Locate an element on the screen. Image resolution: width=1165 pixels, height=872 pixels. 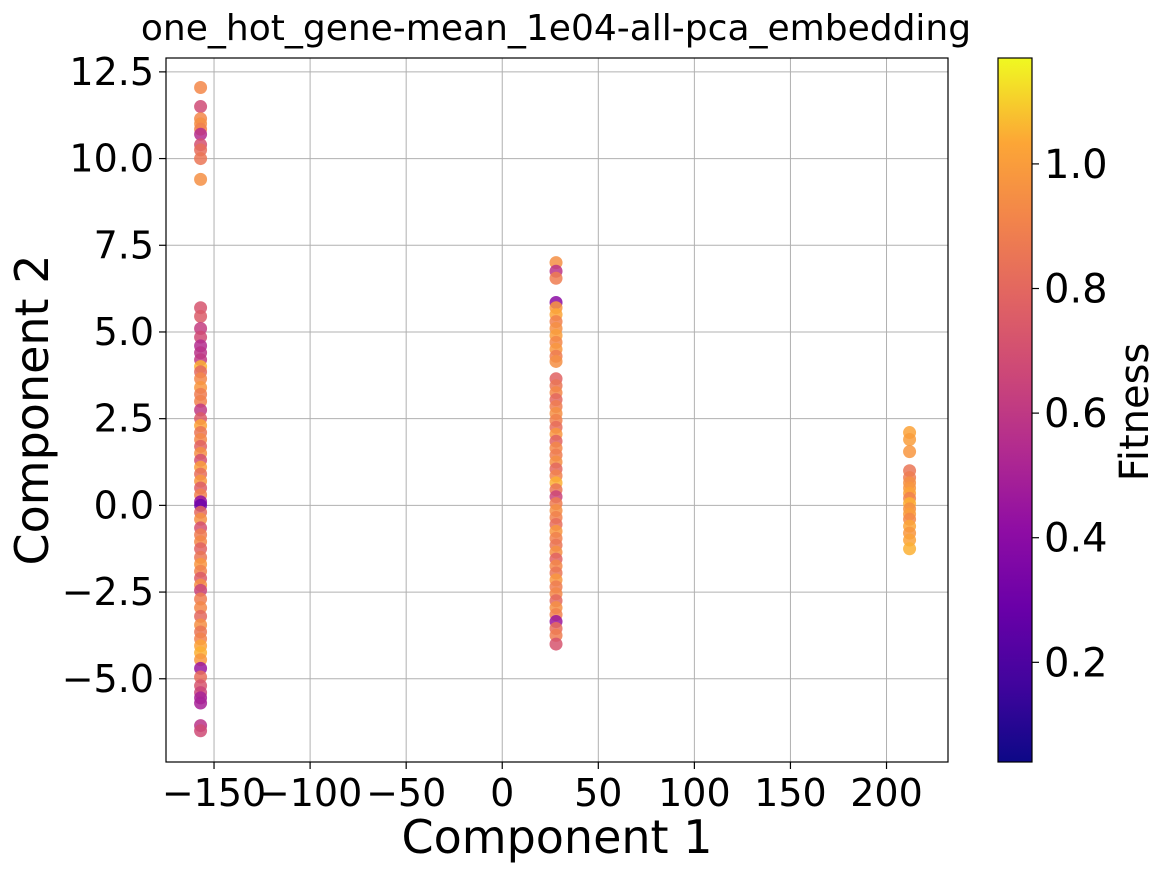
colorbar-tick-label: 0.4 is located at coordinates (1076, 539).